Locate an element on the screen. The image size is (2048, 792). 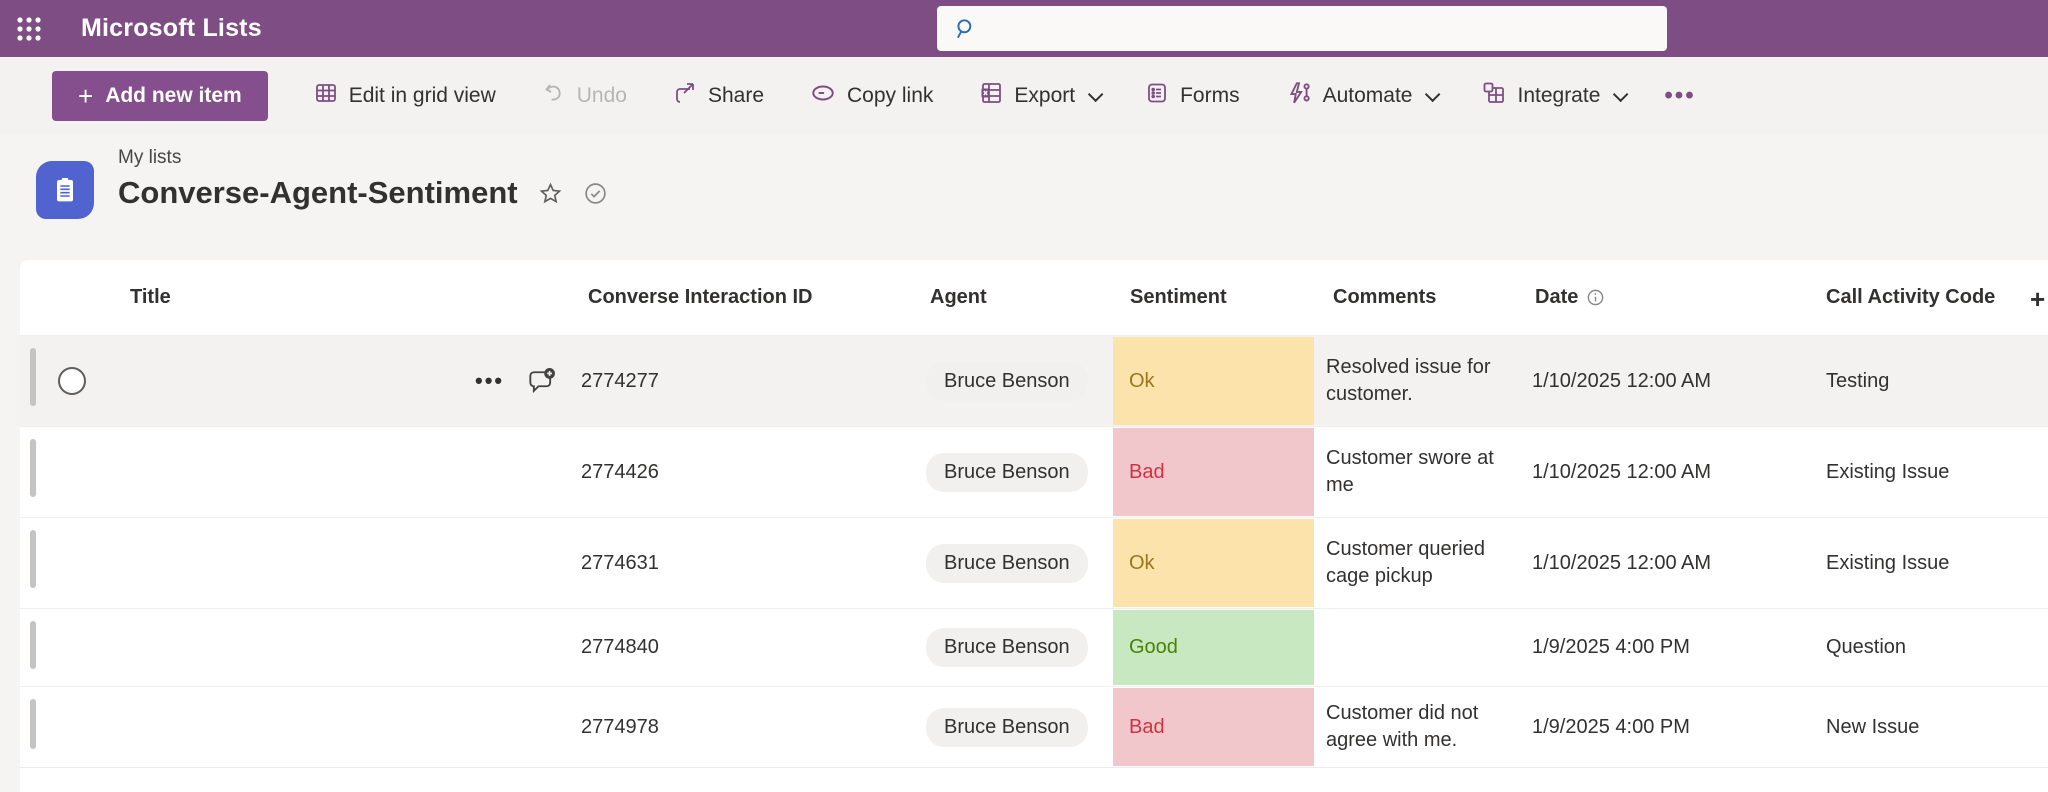
integrate-button: Integrate is located at coordinates (1555, 96).